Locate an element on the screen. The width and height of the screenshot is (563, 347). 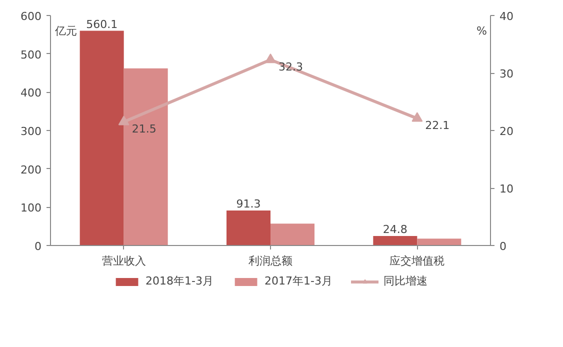
y2-axis-title: % is located at coordinates (481, 31).